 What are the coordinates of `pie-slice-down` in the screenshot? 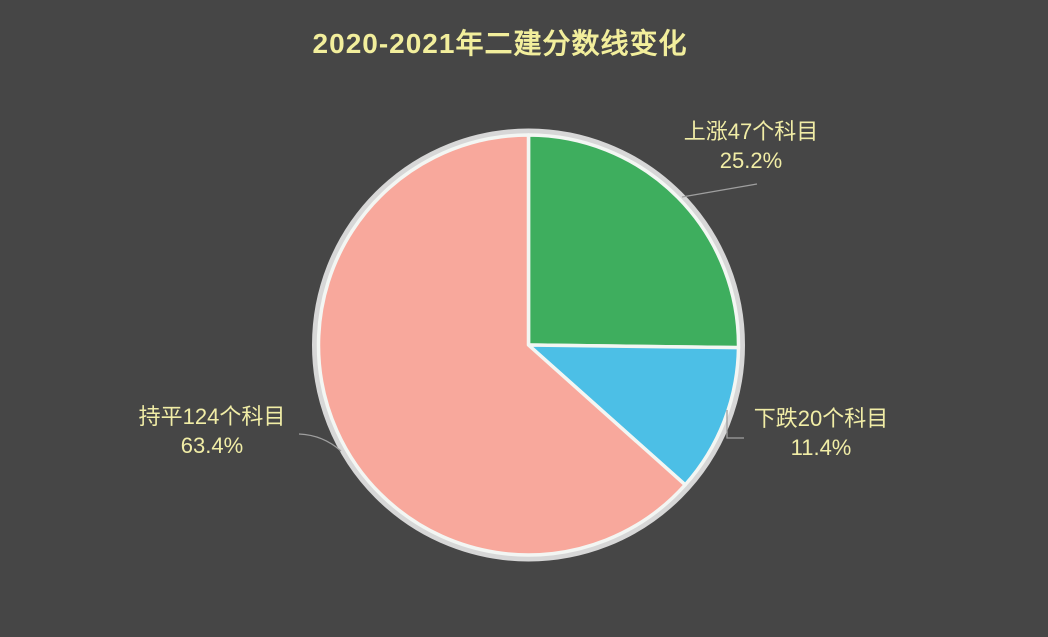 It's located at (633, 415).